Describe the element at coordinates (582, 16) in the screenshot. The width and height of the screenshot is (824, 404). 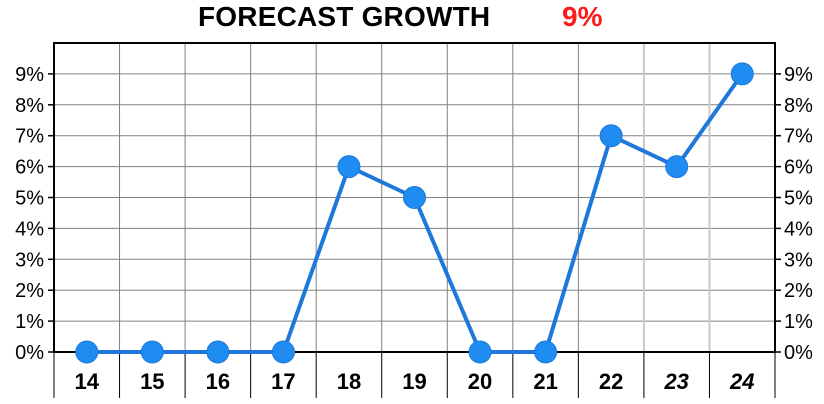
I see `chart-title-value: 9%` at that location.